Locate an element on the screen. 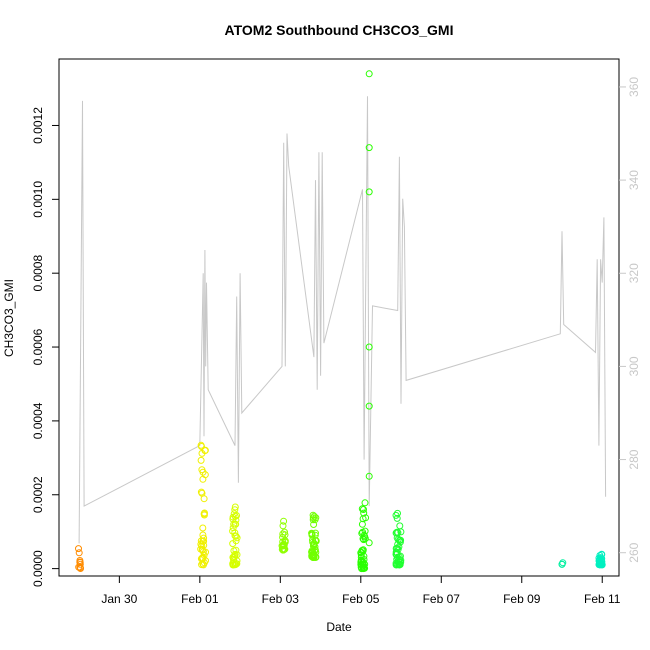  y2-tick-label: 320 is located at coordinates (634, 273).